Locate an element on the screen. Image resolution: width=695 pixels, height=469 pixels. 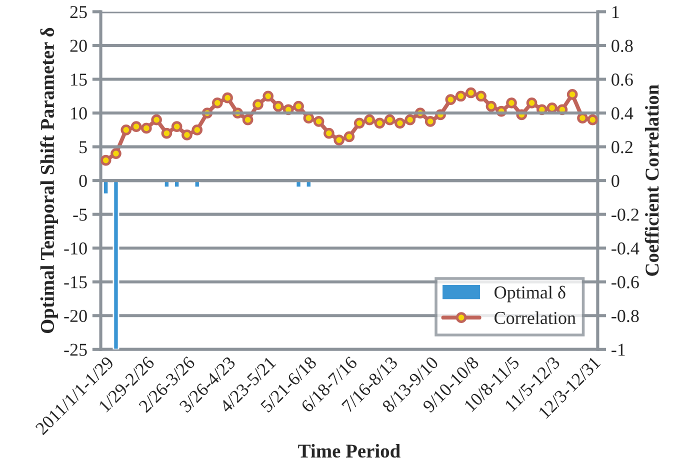
y-tick-label: -10 is located at coordinates (75, 248).